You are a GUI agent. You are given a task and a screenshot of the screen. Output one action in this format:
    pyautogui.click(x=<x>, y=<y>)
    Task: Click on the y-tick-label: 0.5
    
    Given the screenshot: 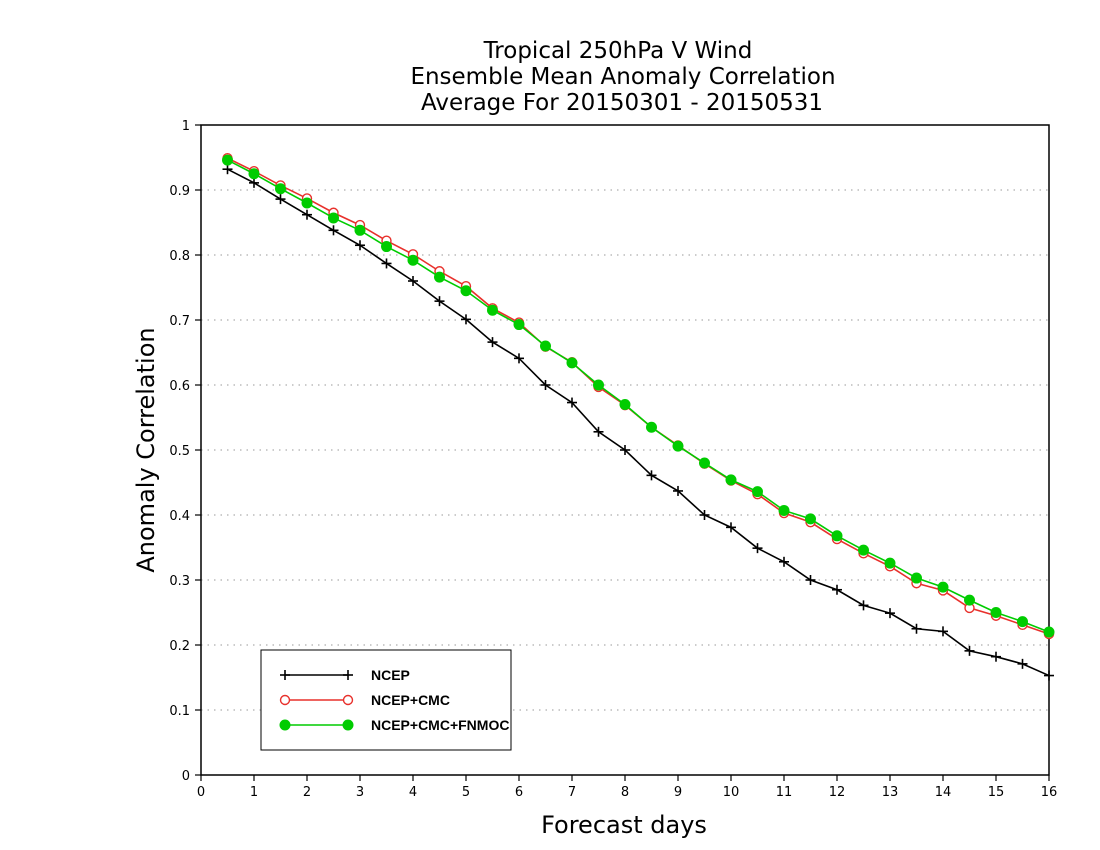 What is the action you would take?
    pyautogui.click(x=179, y=451)
    